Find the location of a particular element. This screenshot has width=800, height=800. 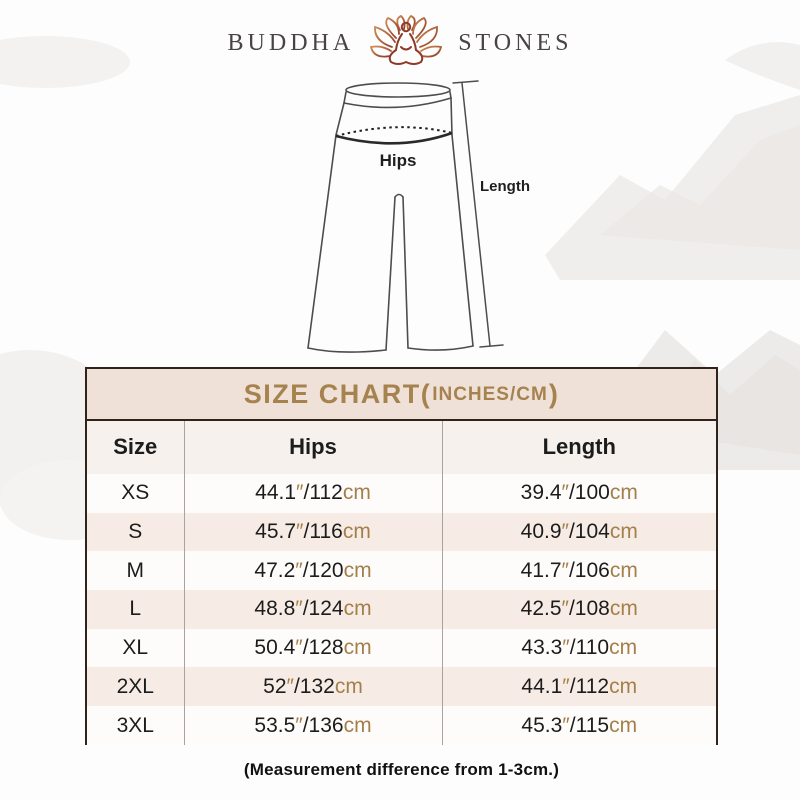

length-cell: 39.4″/100cm is located at coordinates (578, 493).